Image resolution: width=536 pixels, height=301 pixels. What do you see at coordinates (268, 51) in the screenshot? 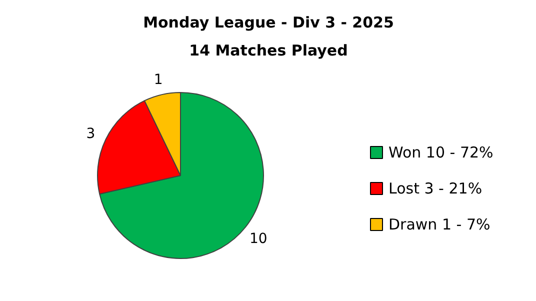
I see `chart-subtitle: 14 Matches Played` at bounding box center [268, 51].